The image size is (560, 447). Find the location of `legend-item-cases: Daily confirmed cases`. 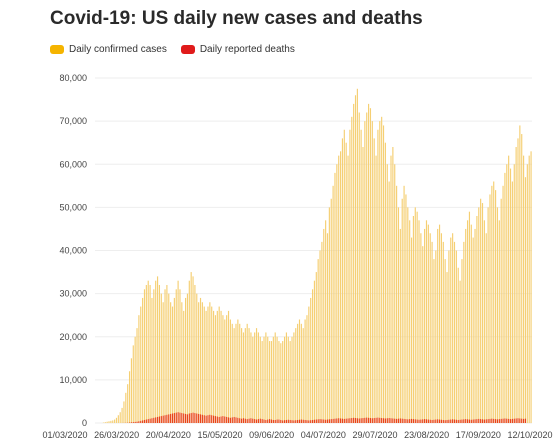

legend-item-cases: Daily confirmed cases is located at coordinates (108, 49).